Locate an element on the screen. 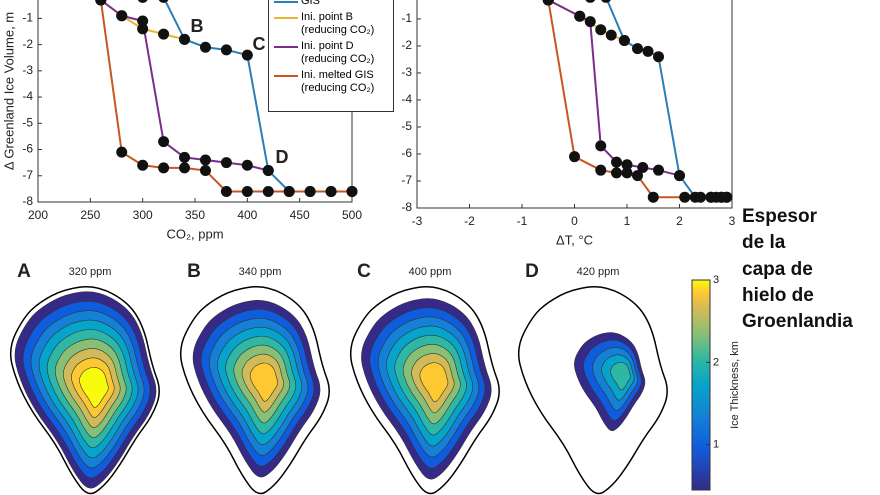 This screenshot has width=880, height=495. caption-line: Groenlandia is located at coordinates (797, 322).